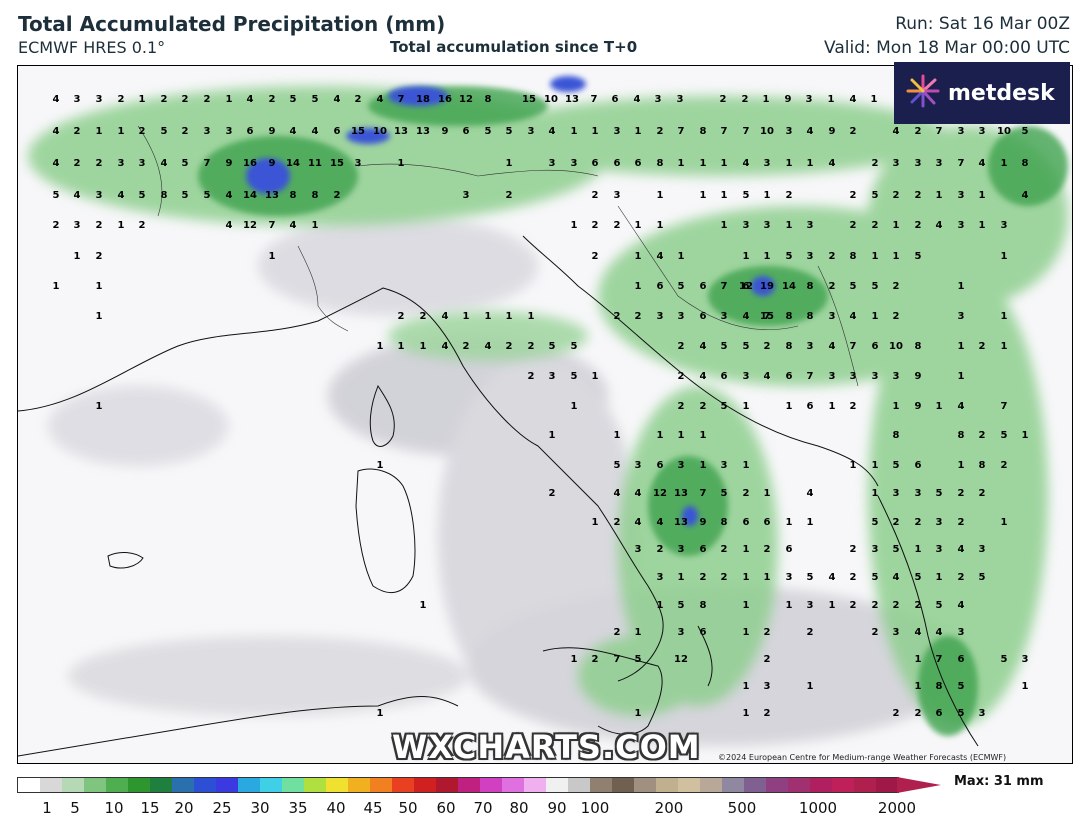 The width and height of the screenshot is (1088, 835). I want to click on precip-value-label: 9, so click(832, 131).